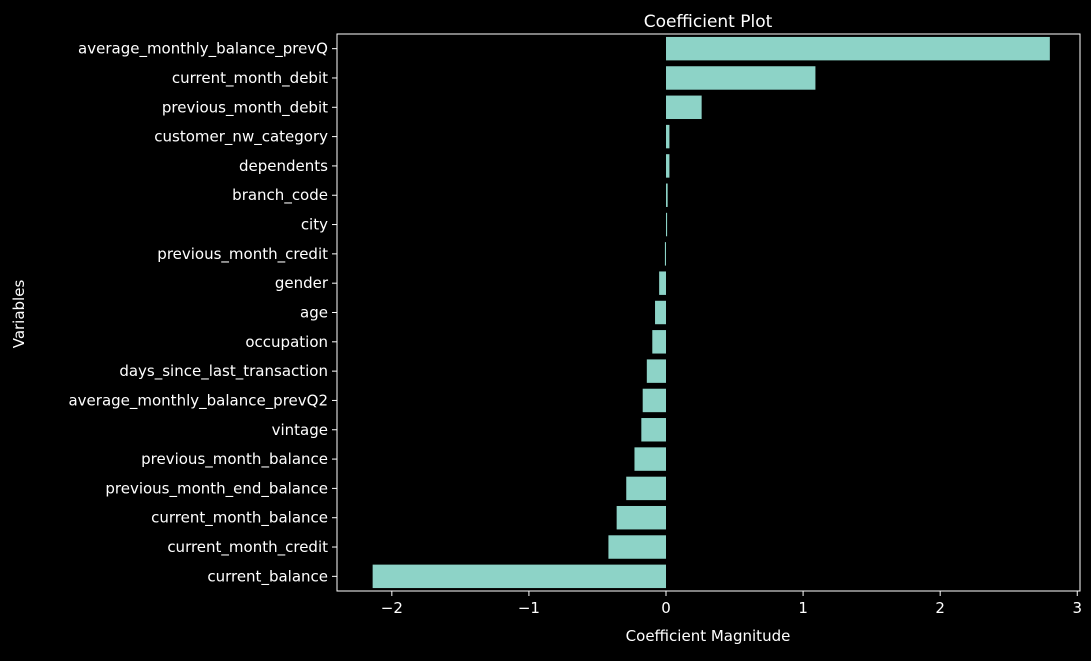 The width and height of the screenshot is (1091, 661). Describe the element at coordinates (637, 547) in the screenshot. I see `bar-current-month-credit` at that location.